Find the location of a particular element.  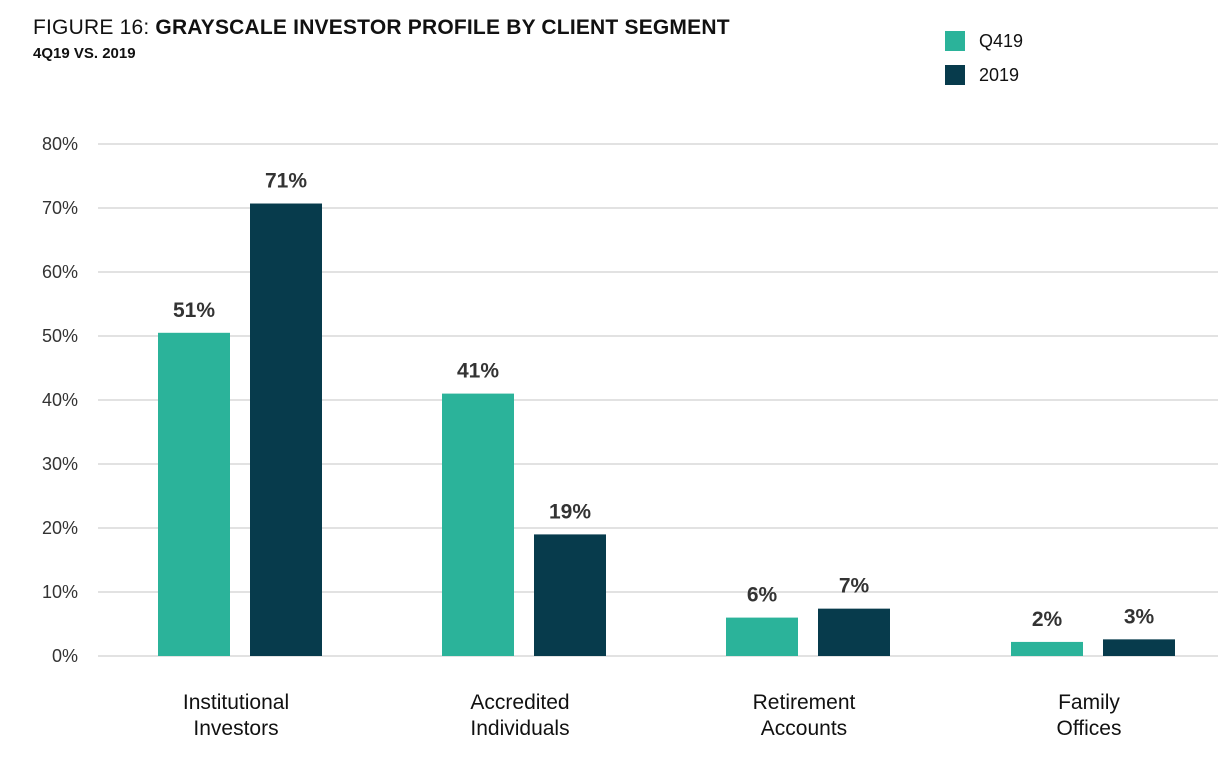

data-label: 71% is located at coordinates (286, 181).